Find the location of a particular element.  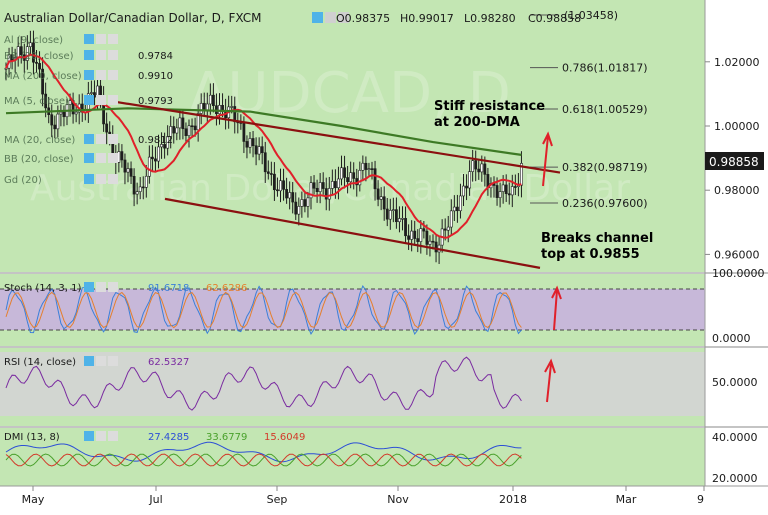

legend-label: MA (20, close) is located at coordinates (39, 140).